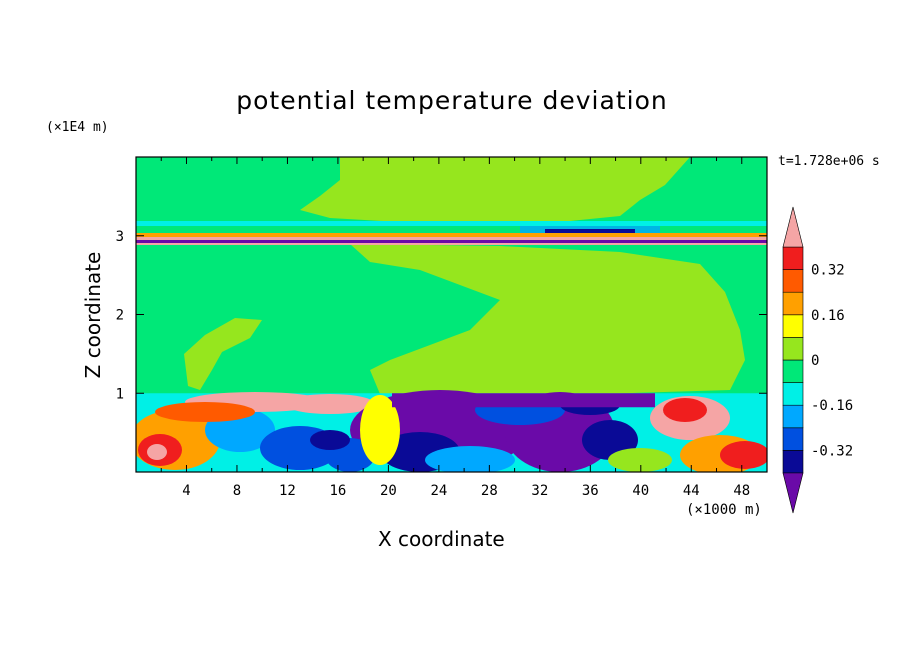  What do you see at coordinates (120, 316) in the screenshot?
I see `y-tick-label: 2` at bounding box center [120, 316].